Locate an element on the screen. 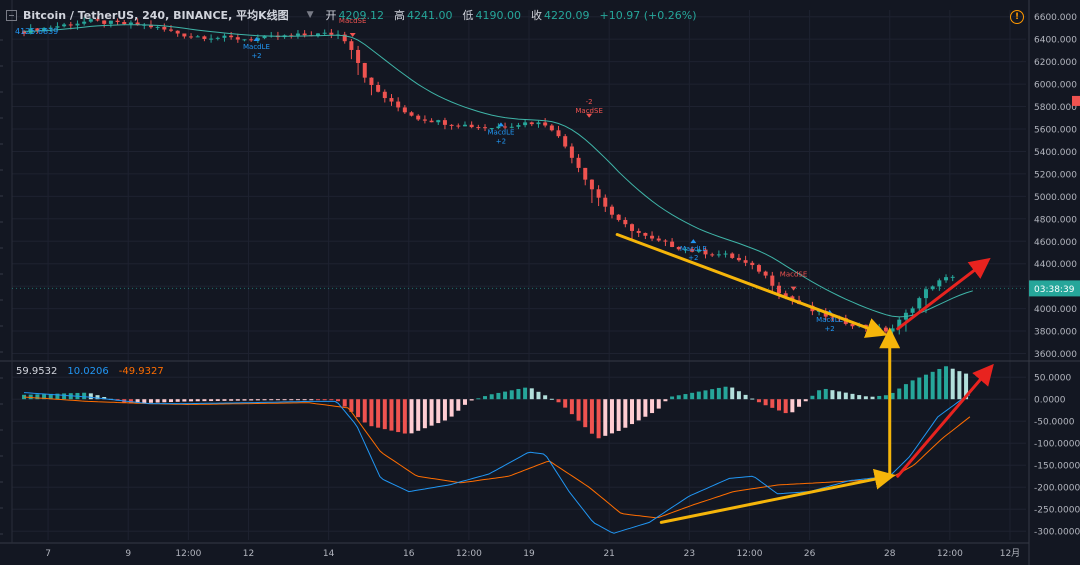 This screenshot has height=565, width=1080. long-signal-arrow-icon is located at coordinates (693, 241).